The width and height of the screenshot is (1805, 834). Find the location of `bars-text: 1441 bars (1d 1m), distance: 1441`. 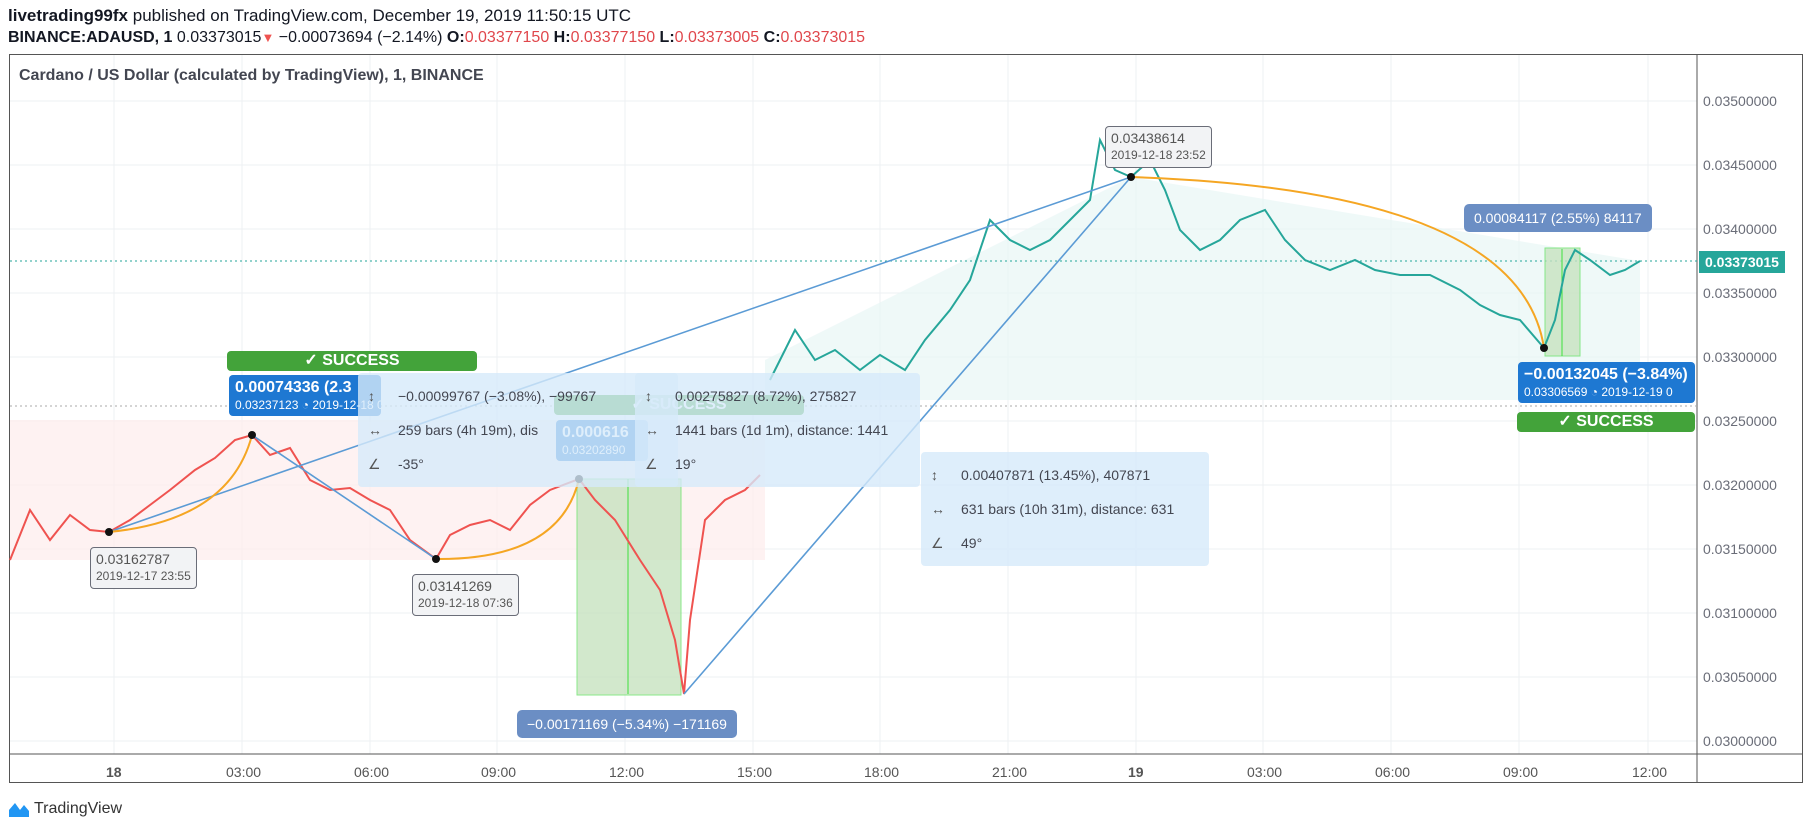

bars-text: 1441 bars (1d 1m), distance: 1441 is located at coordinates (782, 430).